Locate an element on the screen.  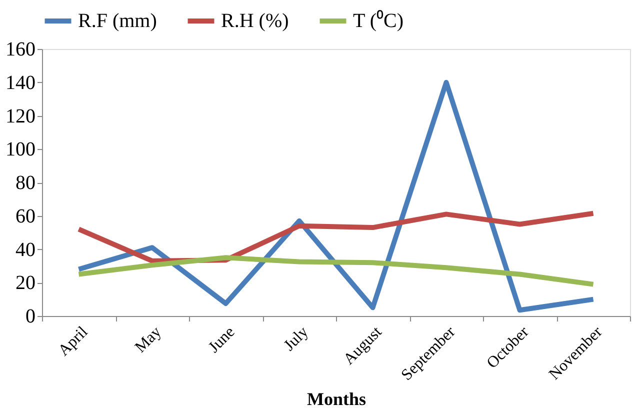
legend-label: T (⁰C) is located at coordinates (378, 20).